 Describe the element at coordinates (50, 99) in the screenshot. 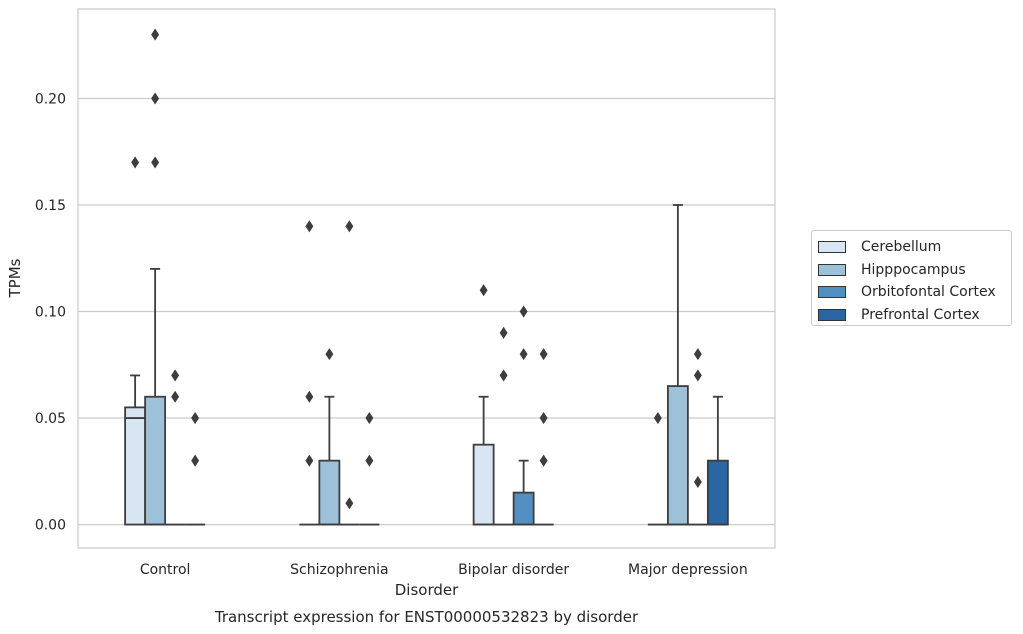

I see `y-tick-label: 0.20` at that location.